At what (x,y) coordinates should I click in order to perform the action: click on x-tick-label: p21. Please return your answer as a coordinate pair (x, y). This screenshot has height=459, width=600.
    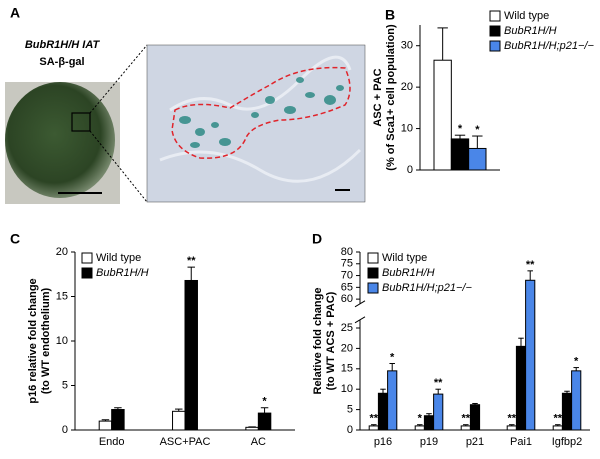
    Looking at the image, I should click on (475, 442).